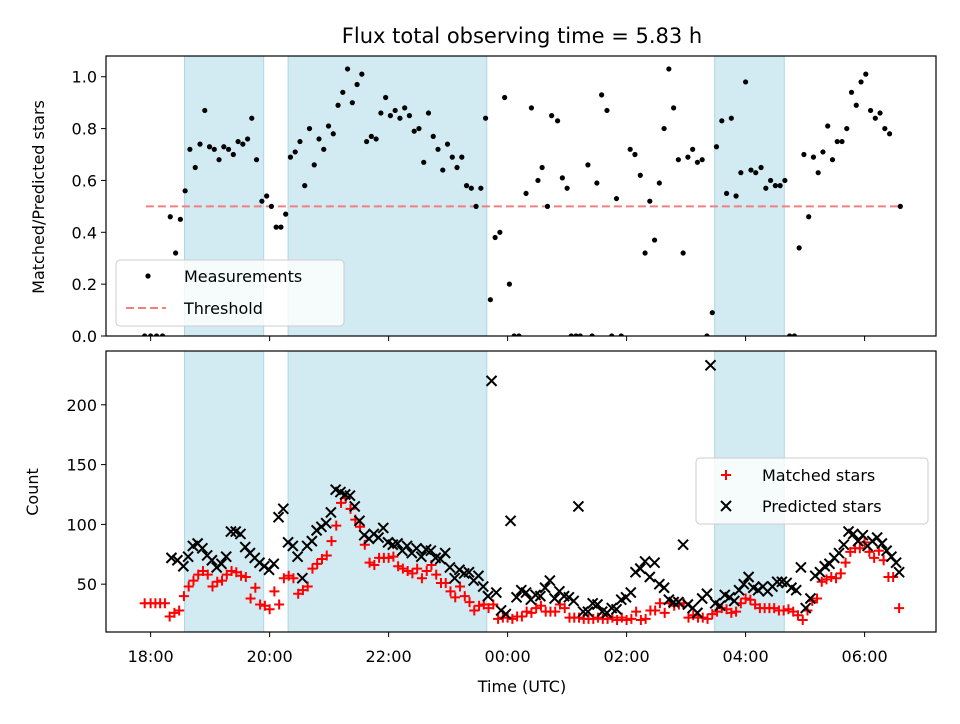 The image size is (960, 724). I want to click on x-tick-label: 04:00, so click(746, 656).